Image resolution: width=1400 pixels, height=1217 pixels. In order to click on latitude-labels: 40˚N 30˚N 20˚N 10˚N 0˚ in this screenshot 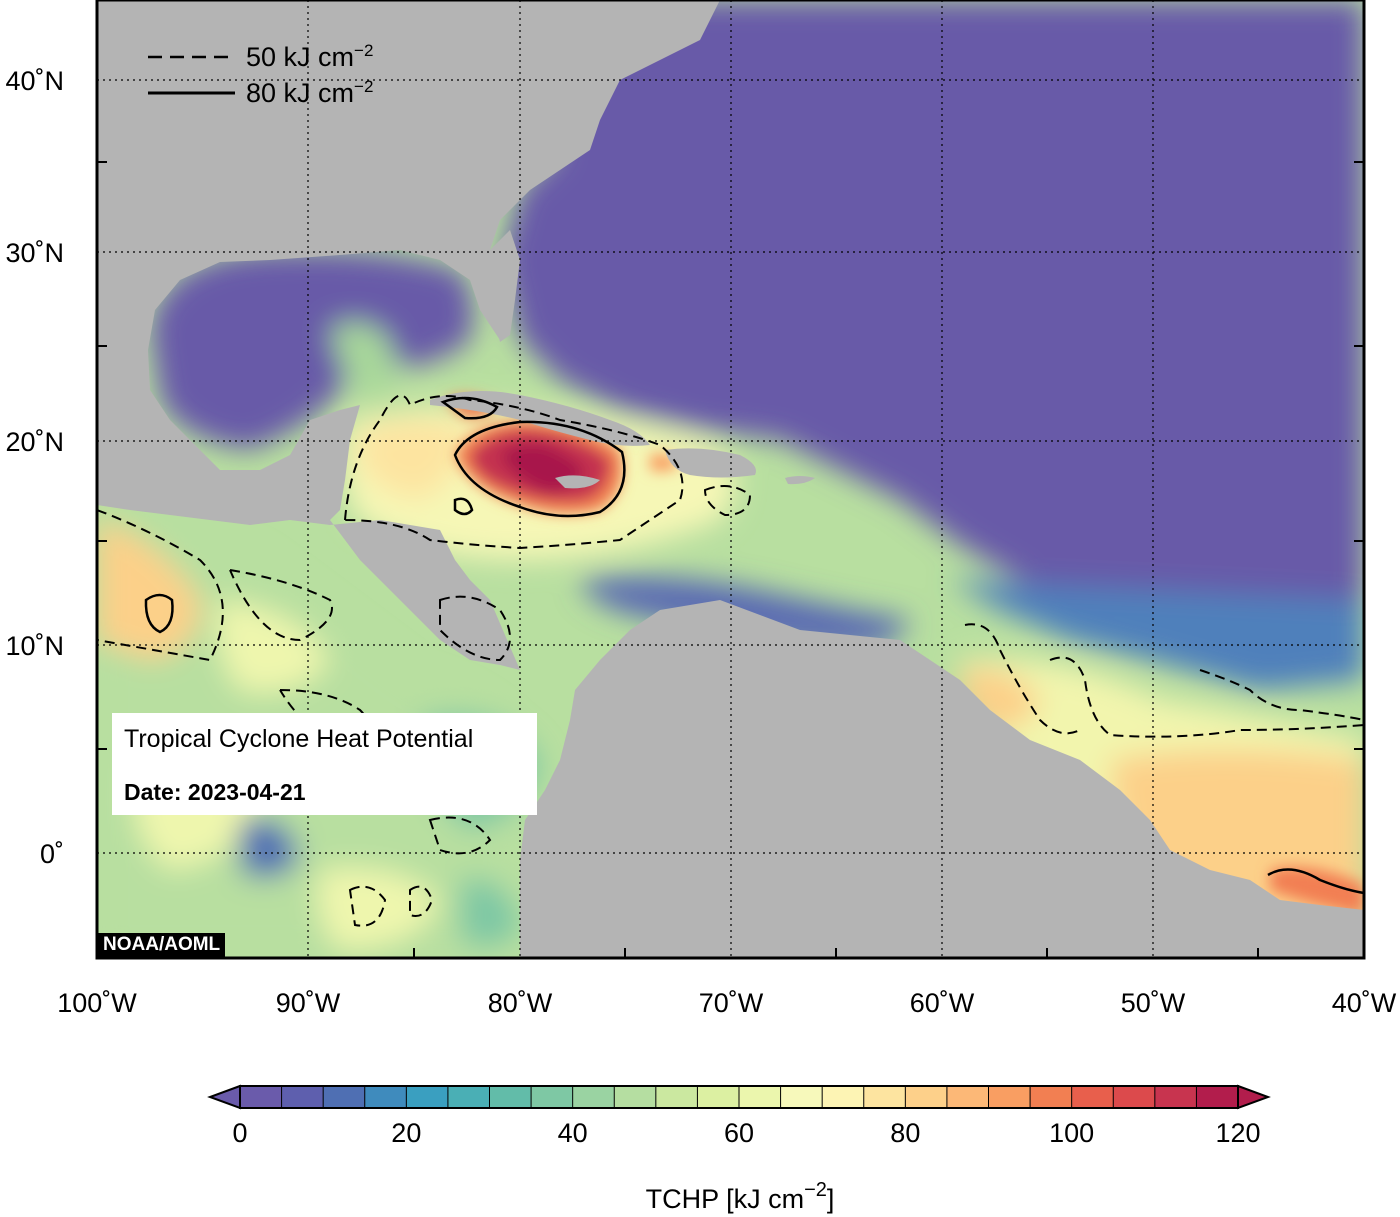, I will do `click(34, 467)`.